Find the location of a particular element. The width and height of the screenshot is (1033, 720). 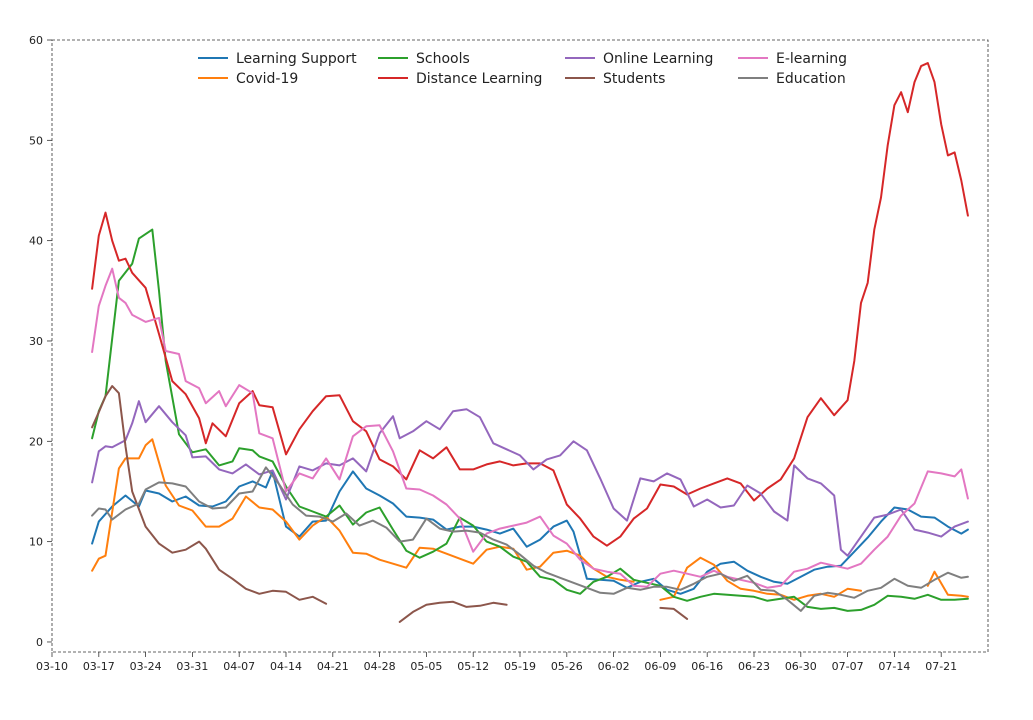

x-tick-label: 07-14 is located at coordinates (894, 666).